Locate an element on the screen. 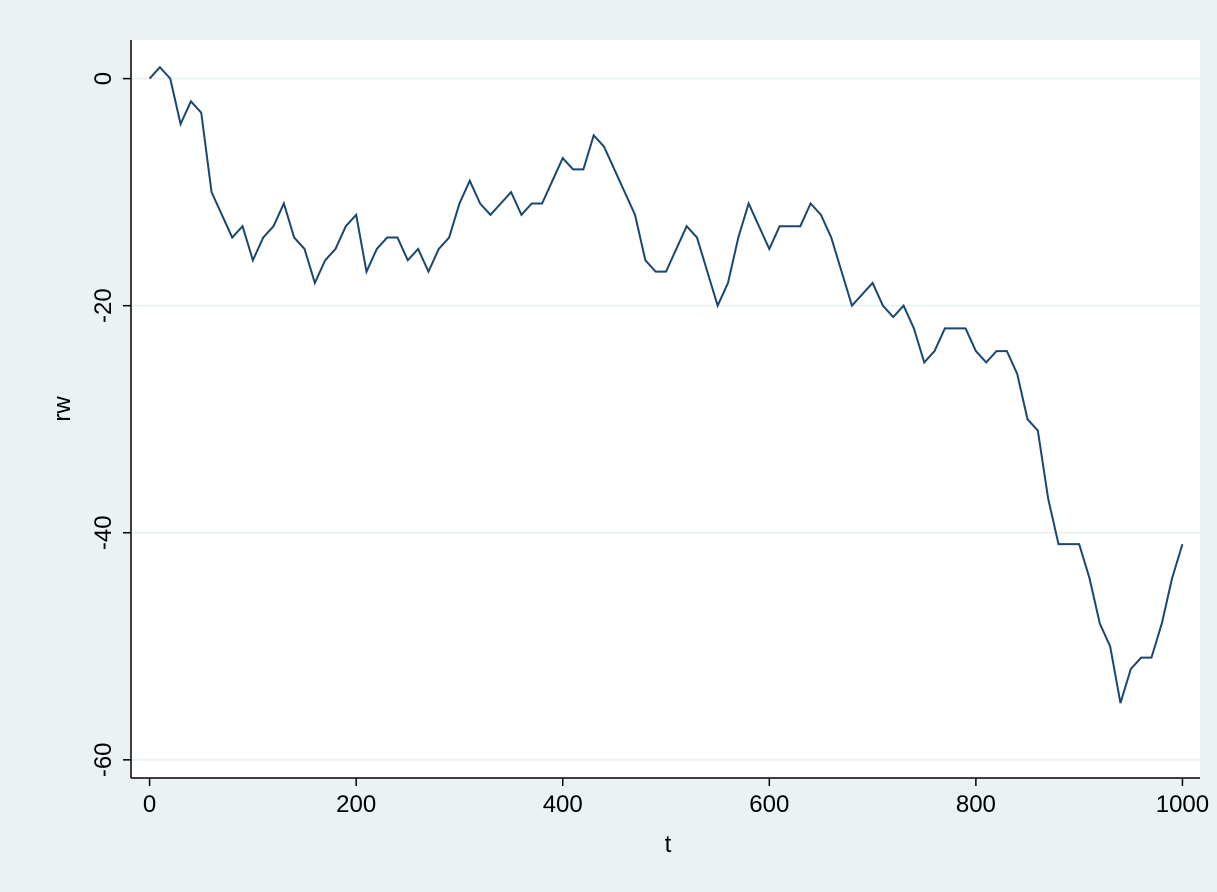 The height and width of the screenshot is (892, 1217). x-tick-label: 800 is located at coordinates (976, 804).